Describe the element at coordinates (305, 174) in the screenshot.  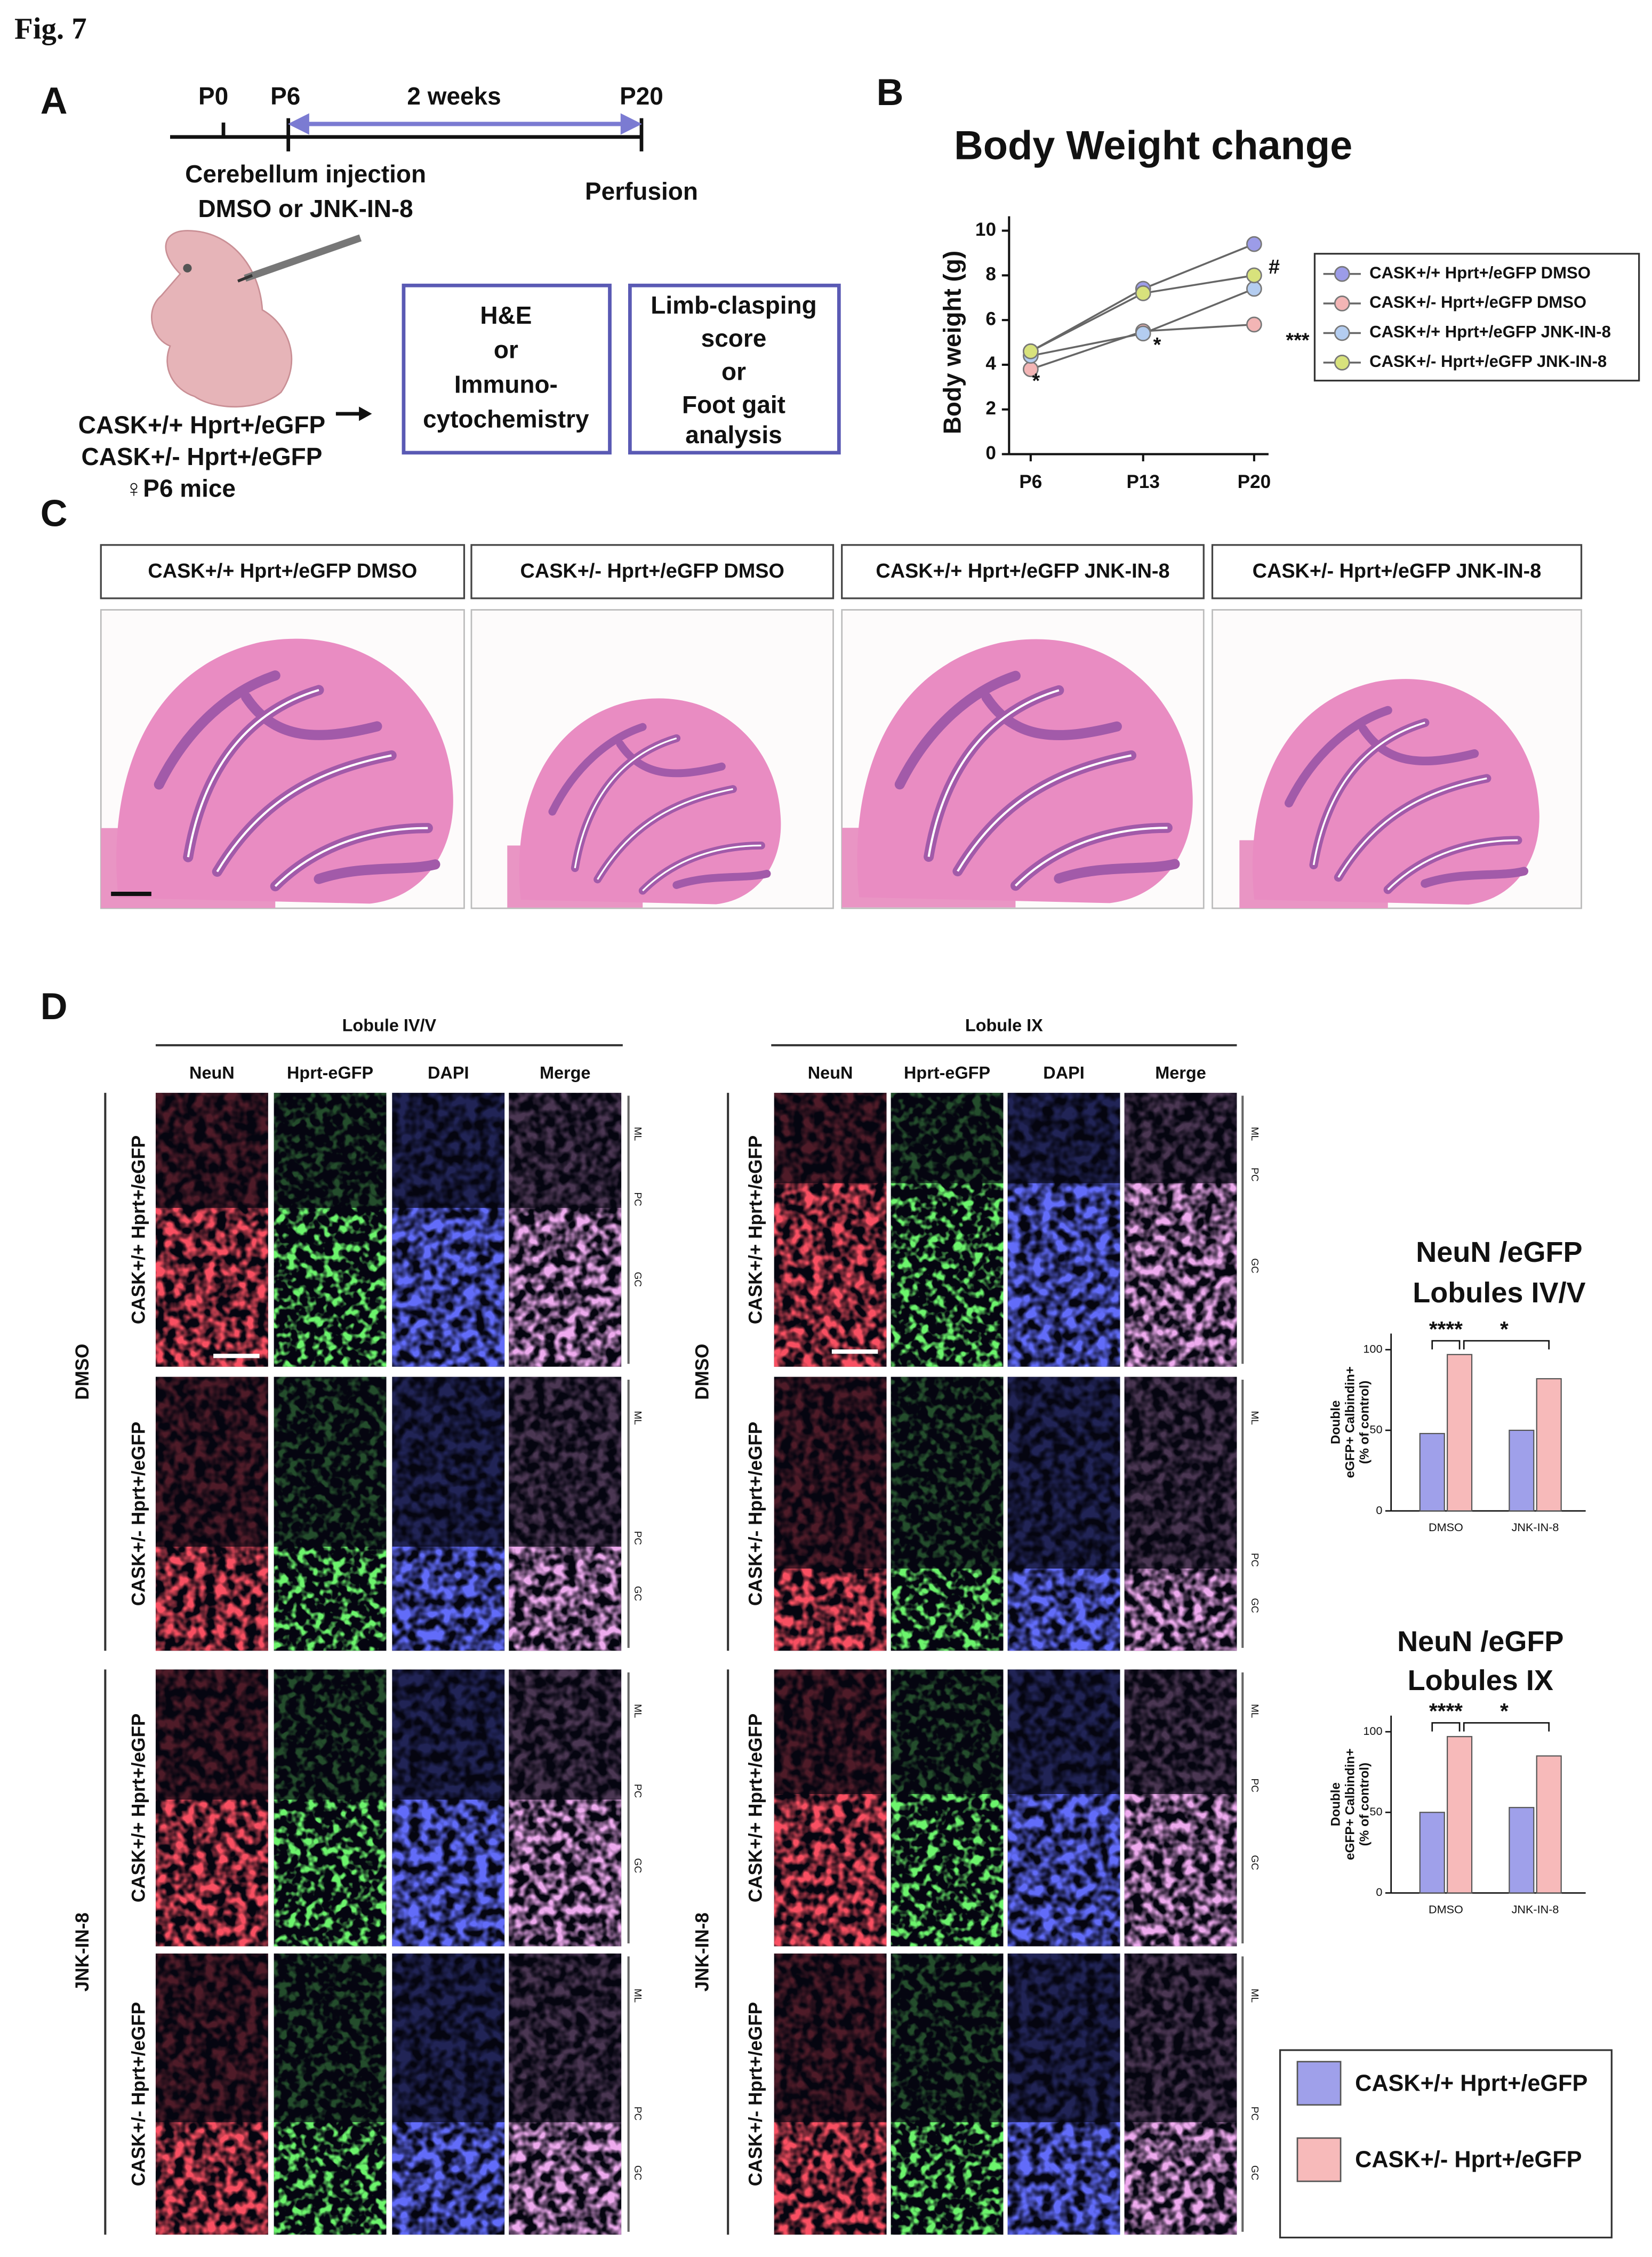
I see `injection-label: Cerebellum injection` at that location.